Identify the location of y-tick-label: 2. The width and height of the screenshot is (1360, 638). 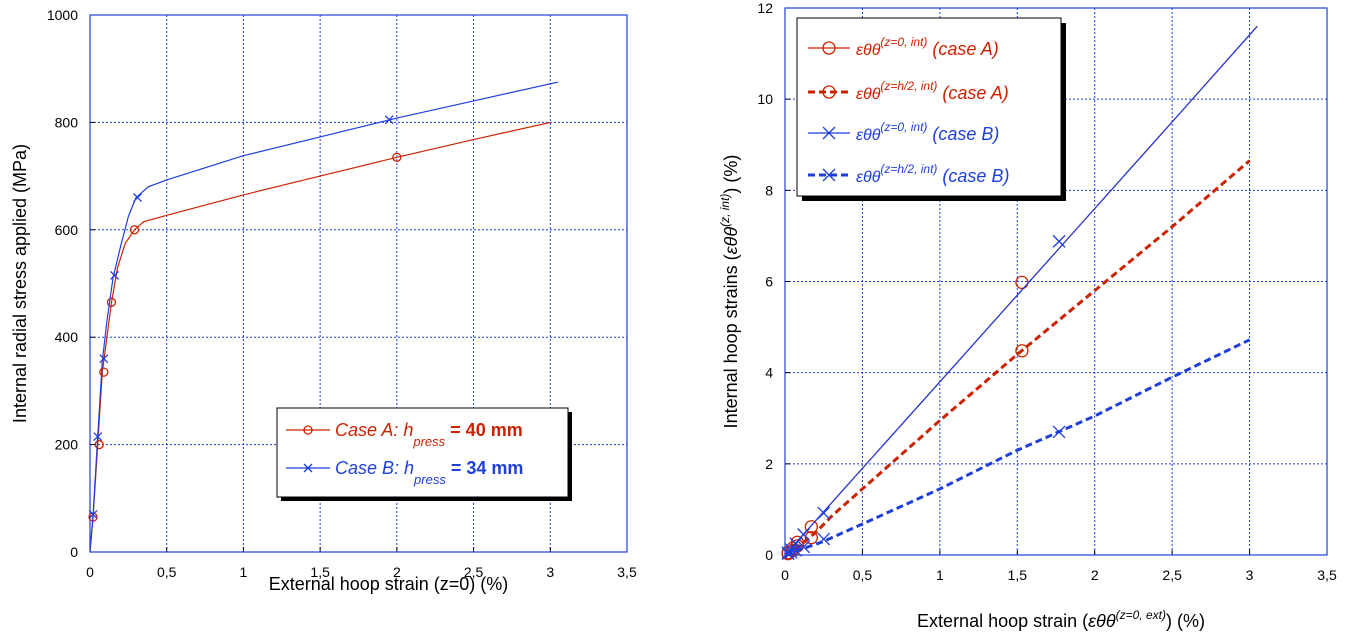
(769, 464).